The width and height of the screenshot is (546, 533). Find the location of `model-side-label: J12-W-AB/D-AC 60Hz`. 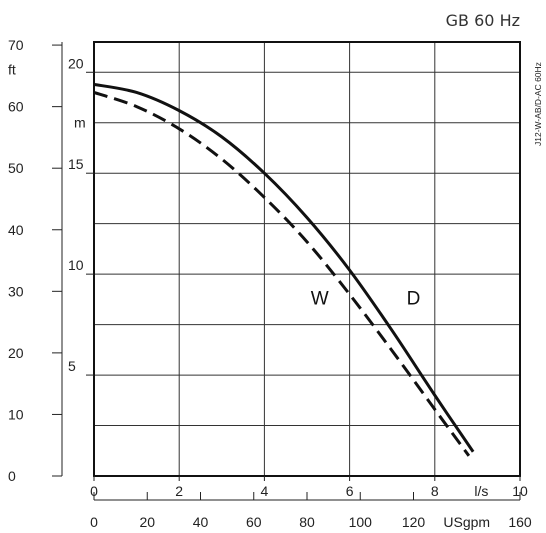

model-side-label: J12-W-AB/D-AC 60Hz is located at coordinates (538, 104).